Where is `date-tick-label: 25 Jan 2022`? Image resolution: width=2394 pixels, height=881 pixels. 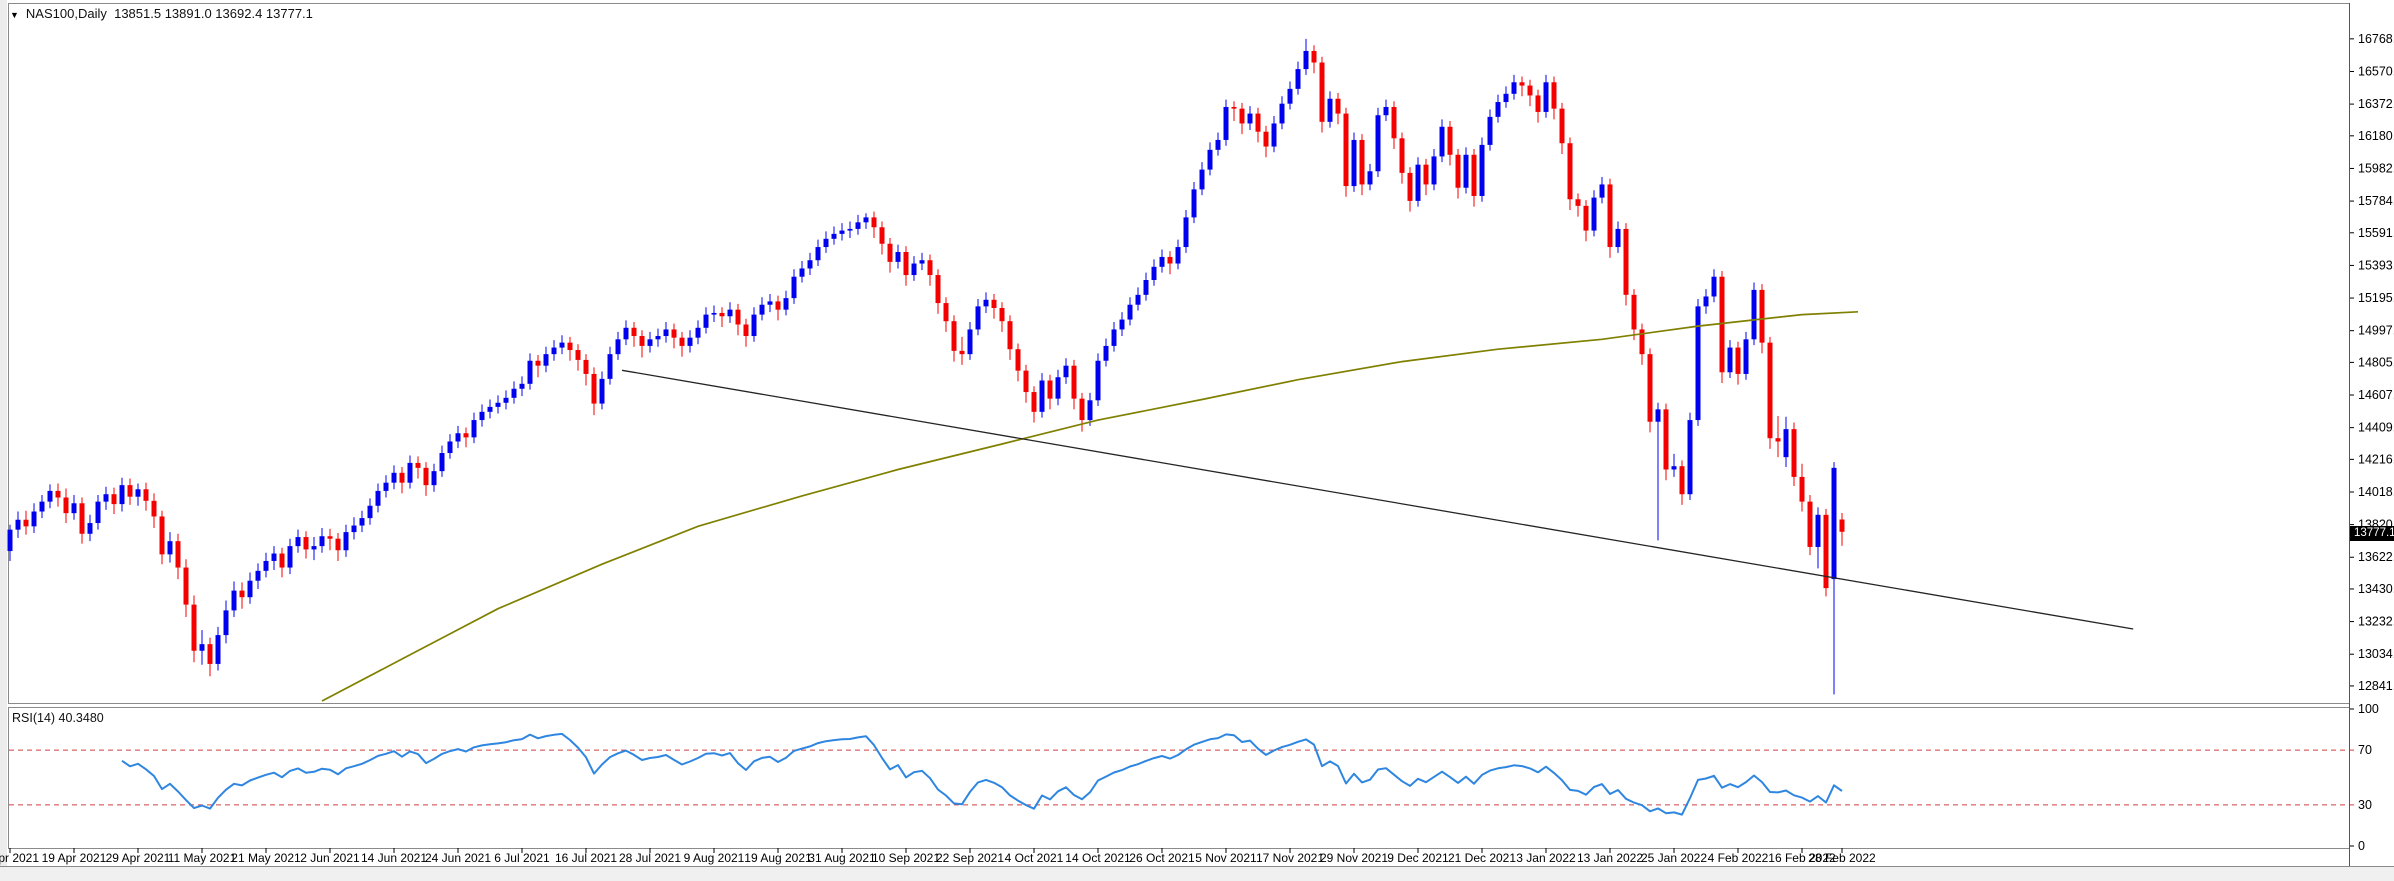 date-tick-label: 25 Jan 2022 is located at coordinates (1674, 858).